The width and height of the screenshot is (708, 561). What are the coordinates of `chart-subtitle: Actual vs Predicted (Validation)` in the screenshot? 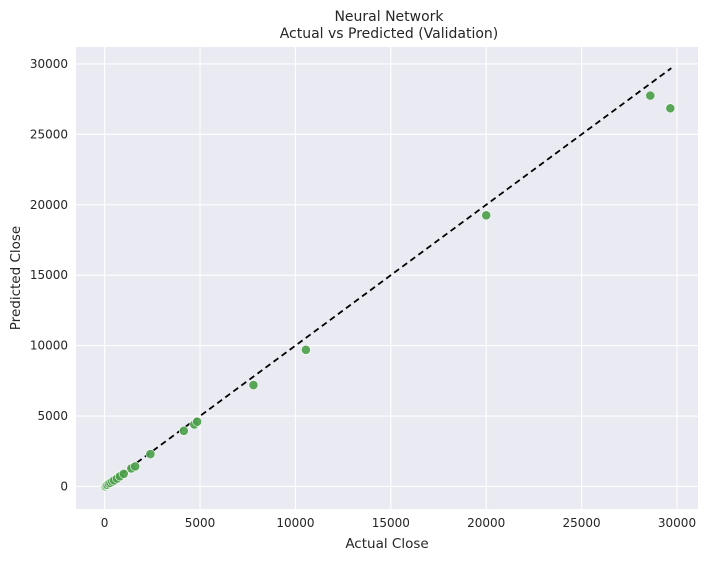 It's located at (389, 34).